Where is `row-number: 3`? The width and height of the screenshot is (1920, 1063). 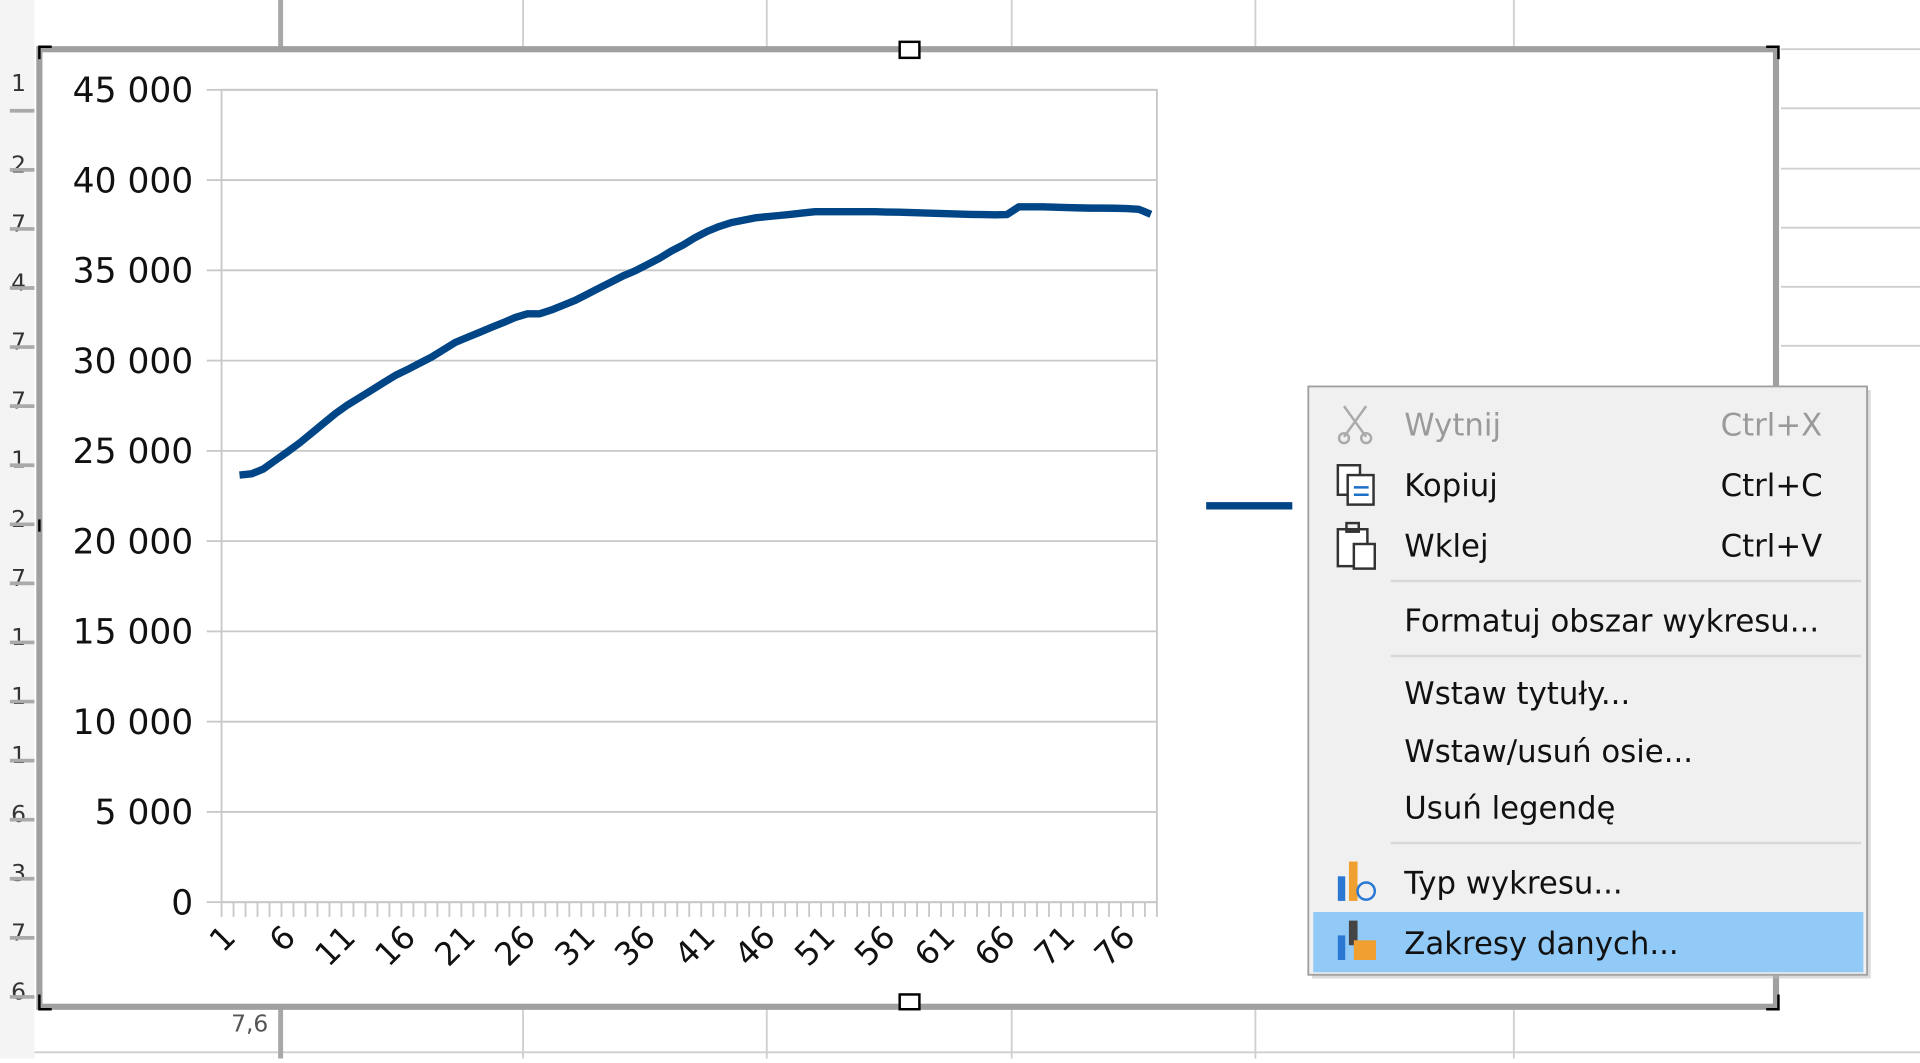 row-number: 3 is located at coordinates (18, 873).